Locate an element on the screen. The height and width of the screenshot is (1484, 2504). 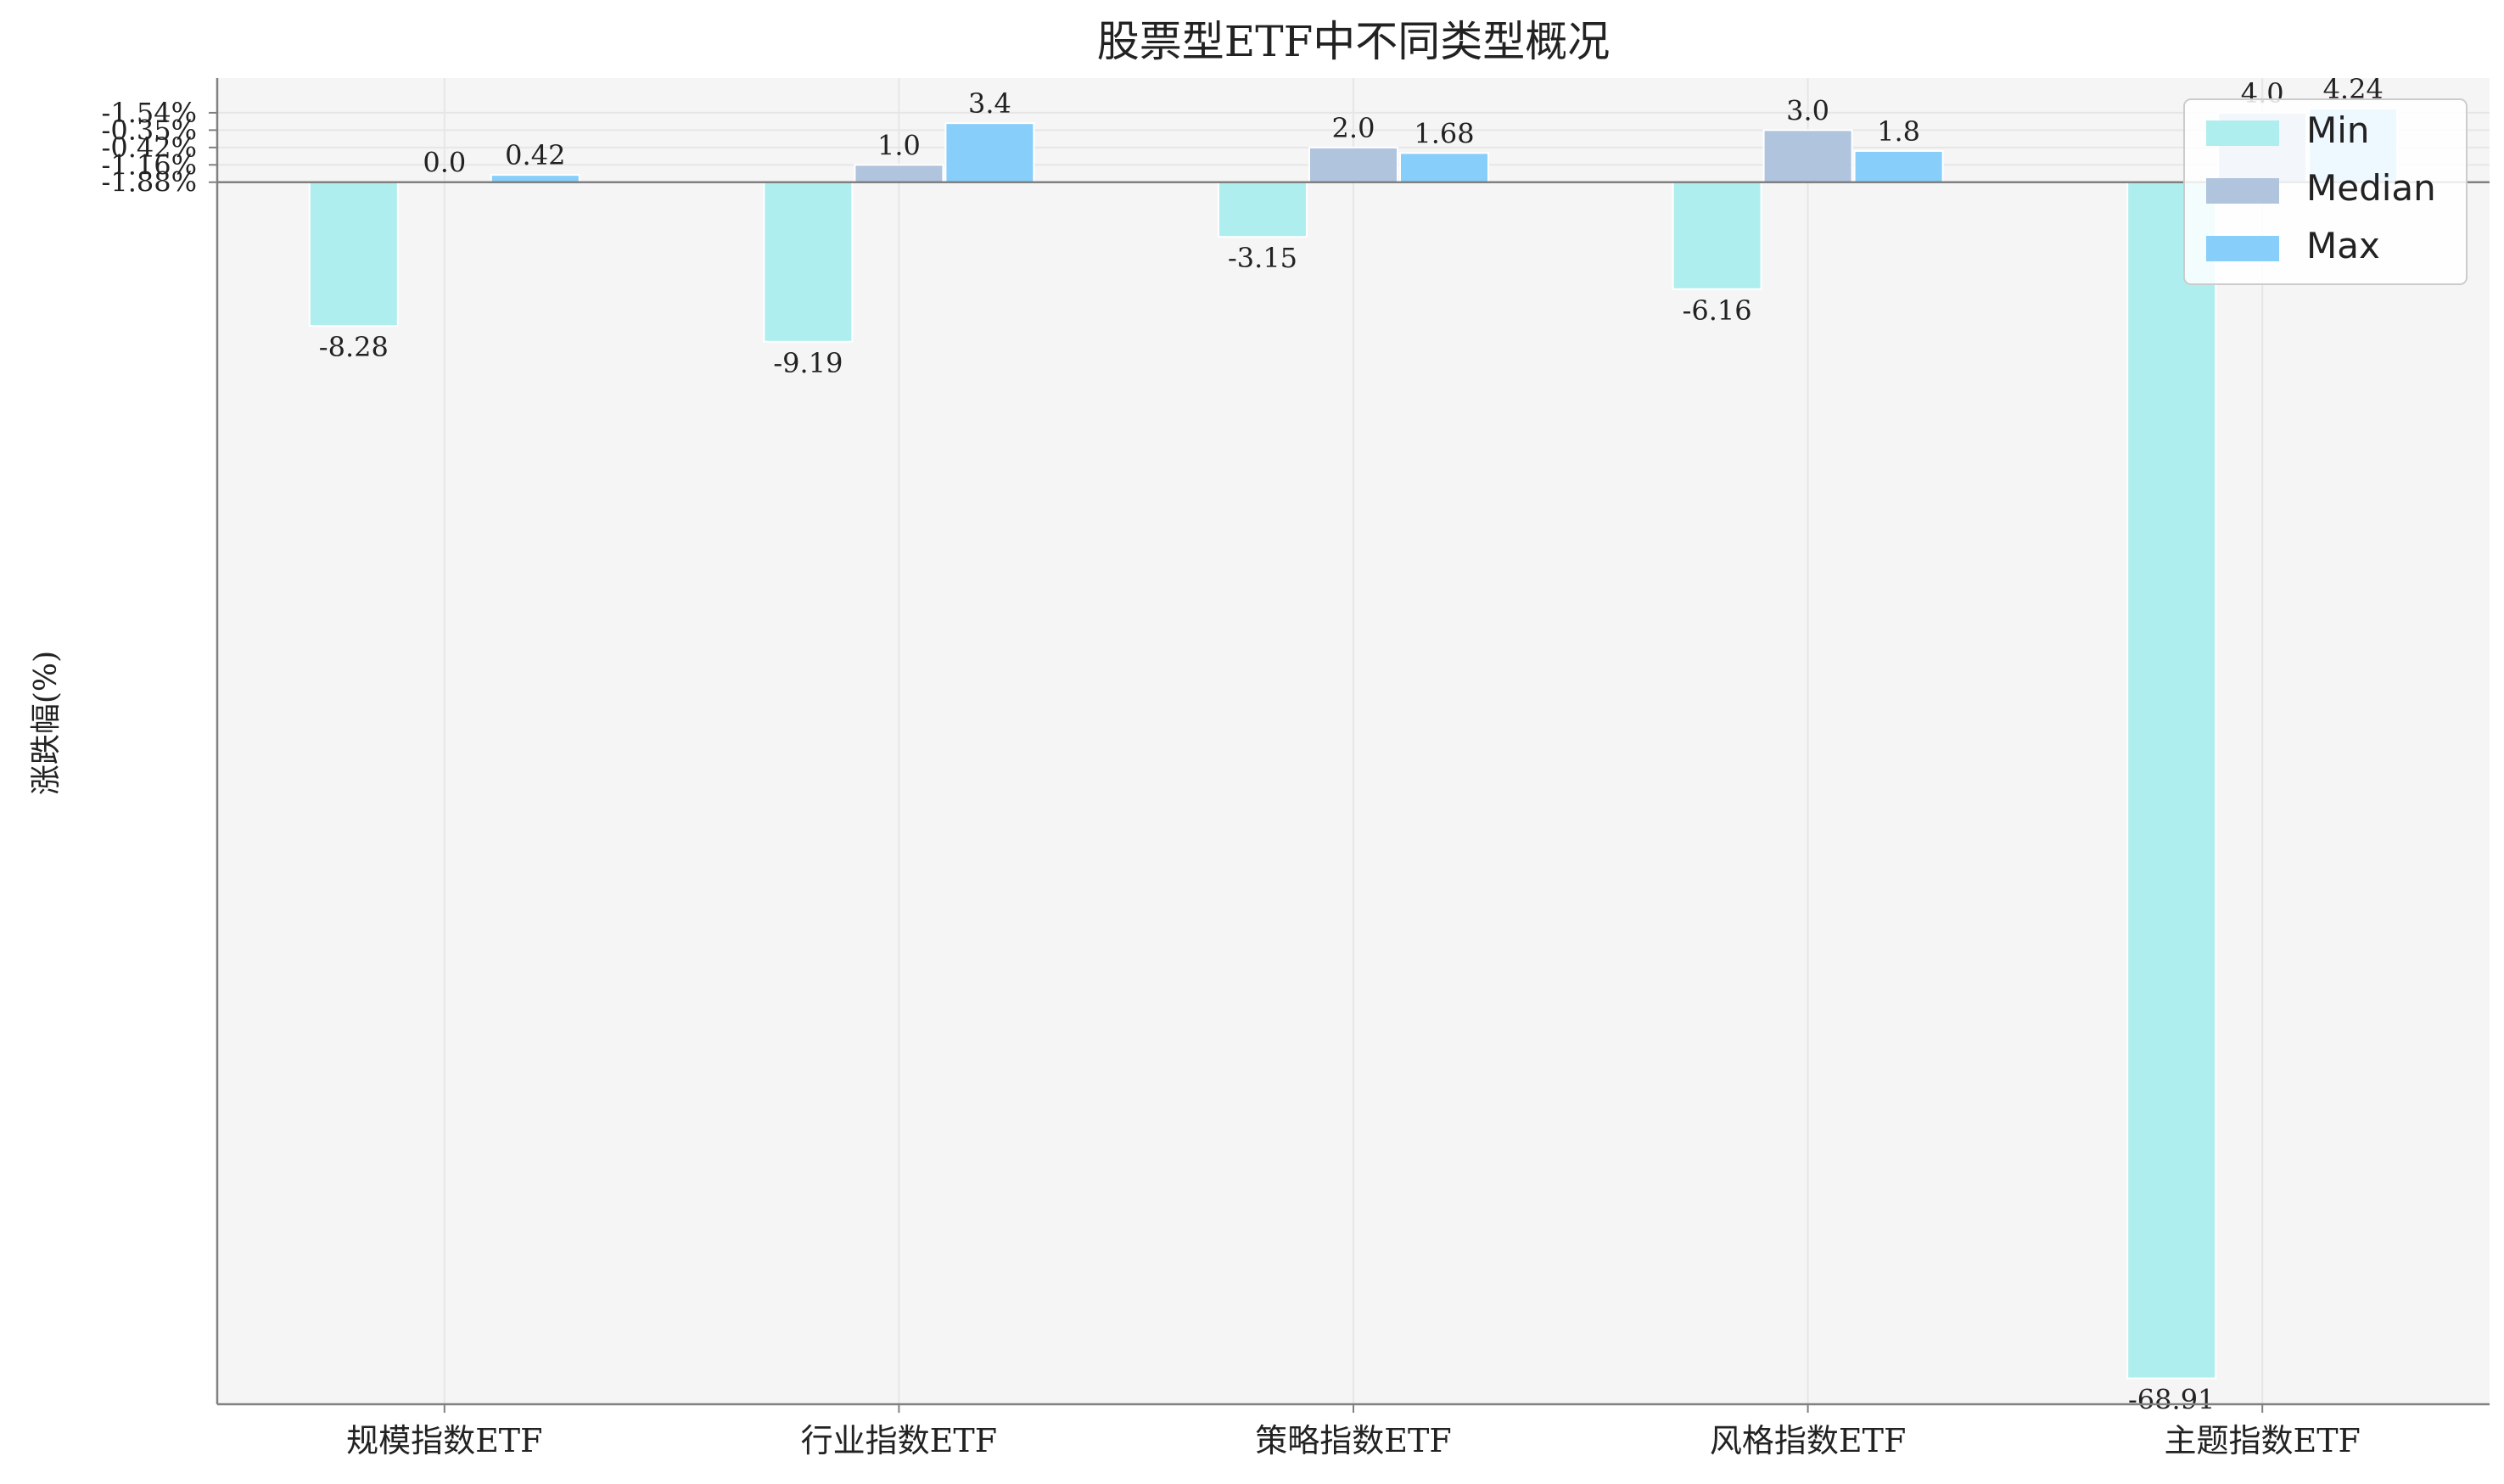
y-tick-label: -1.16% is located at coordinates (149, 164).